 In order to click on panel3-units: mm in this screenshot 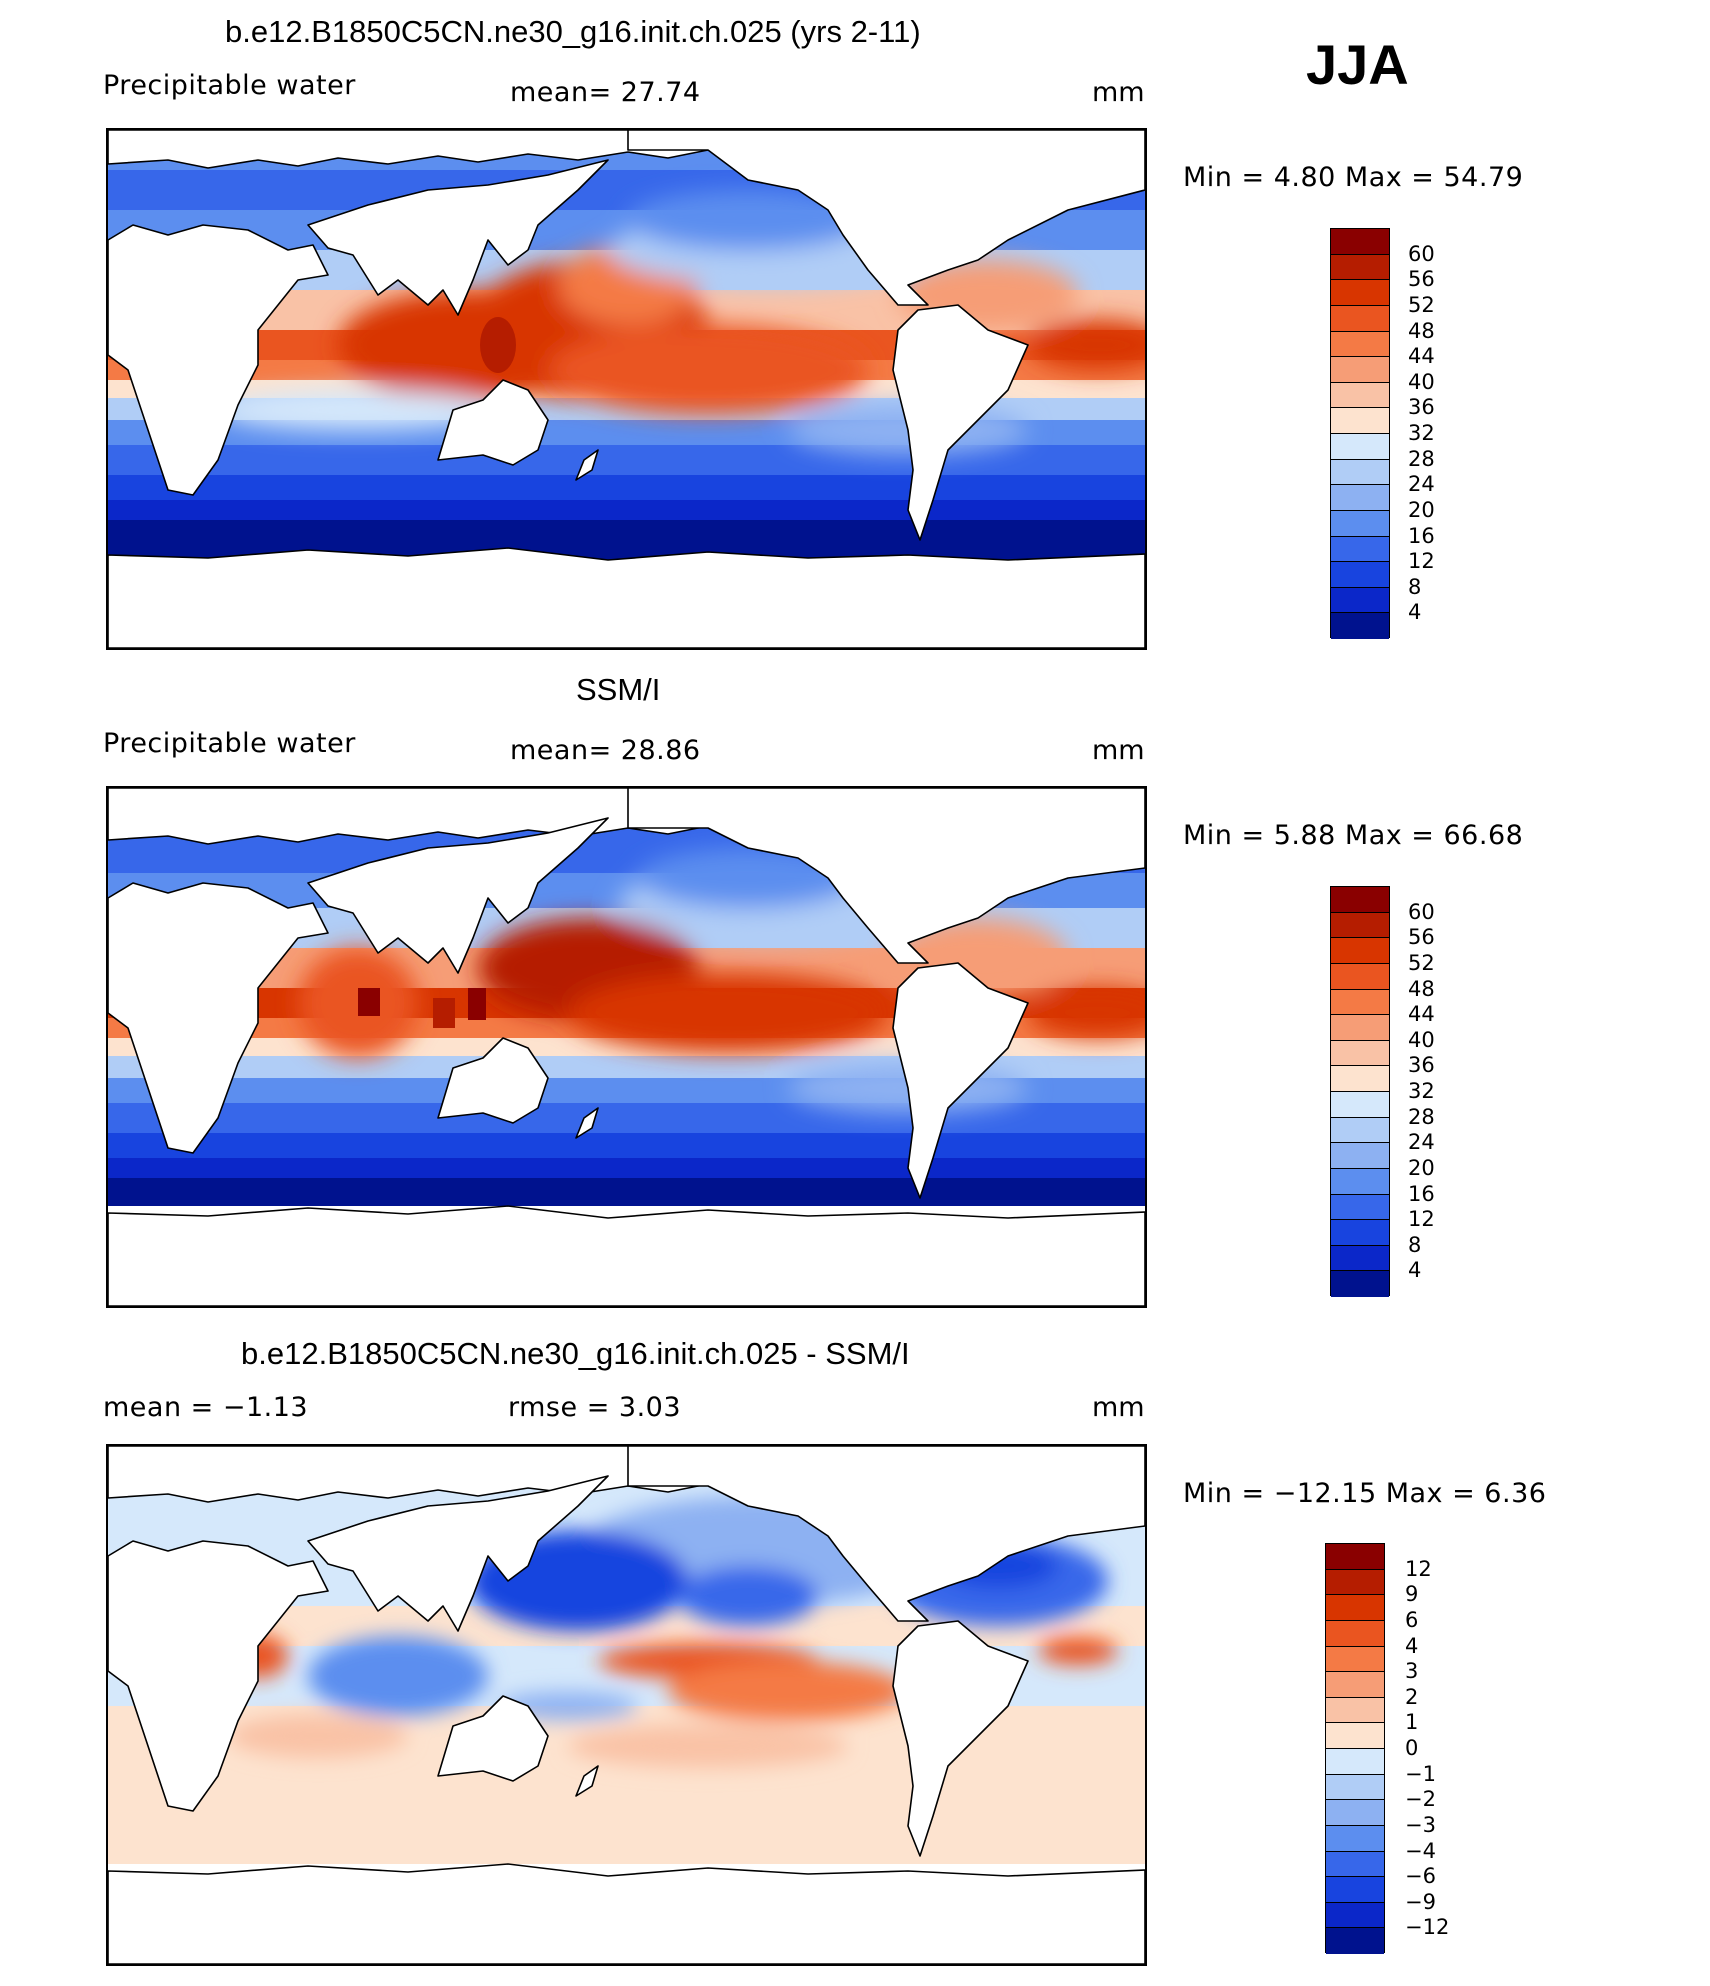, I will do `click(1118, 1407)`.